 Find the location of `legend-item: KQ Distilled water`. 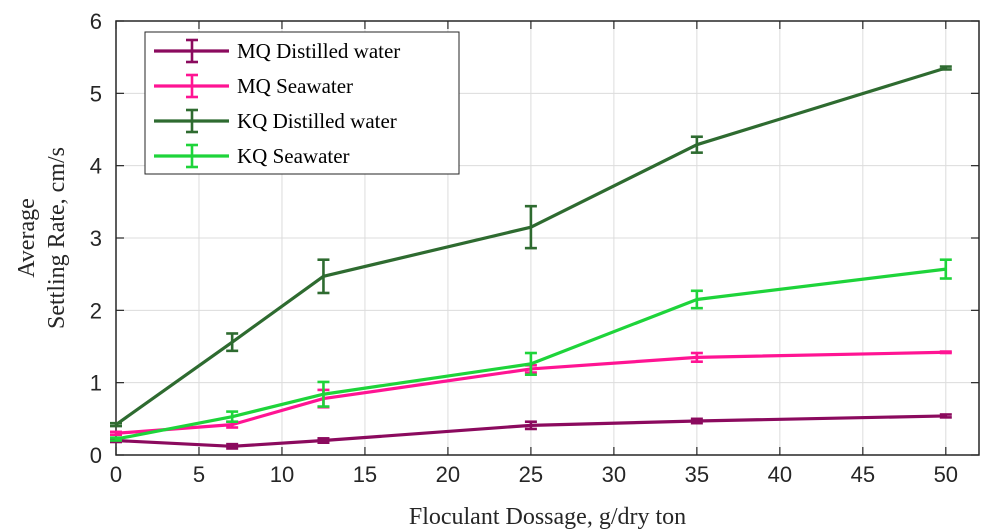

legend-item: KQ Distilled water is located at coordinates (275, 121).